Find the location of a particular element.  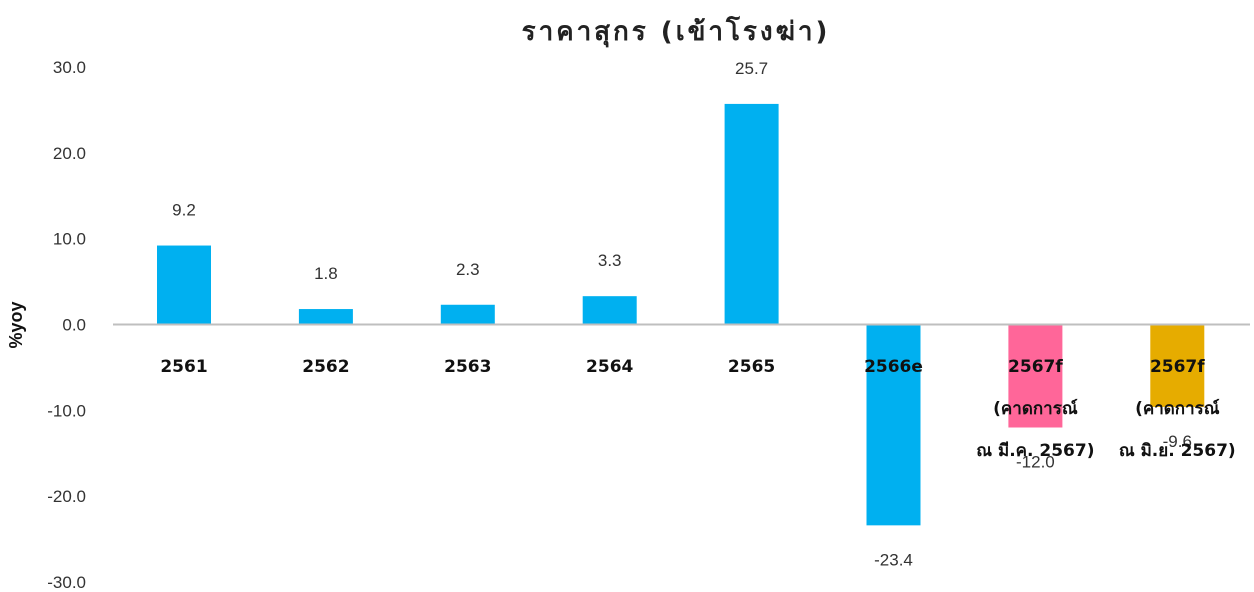

data-label: 25.7 is located at coordinates (751, 68).